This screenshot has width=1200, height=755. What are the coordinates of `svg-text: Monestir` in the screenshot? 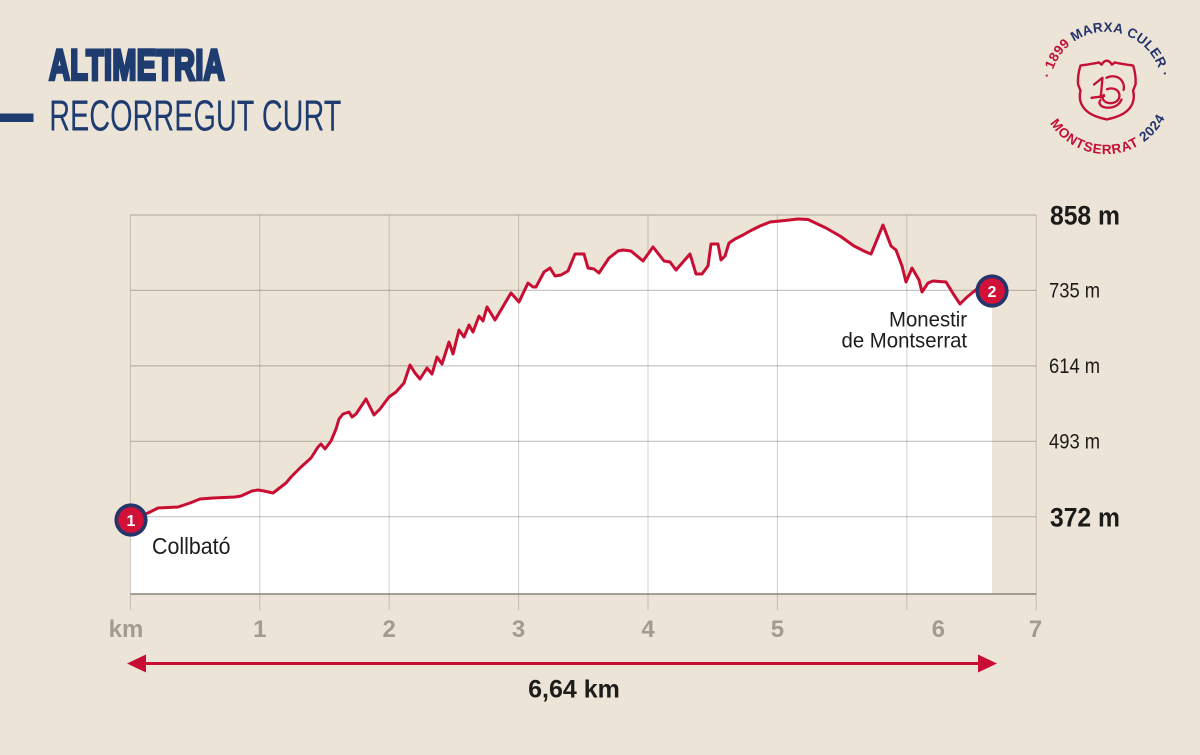 It's located at (928, 319).